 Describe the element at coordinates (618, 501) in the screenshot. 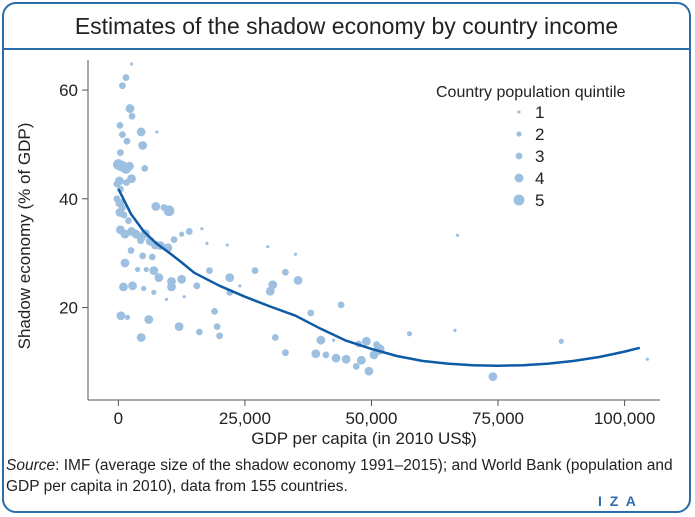

I see `iza-logo: I Z A` at that location.